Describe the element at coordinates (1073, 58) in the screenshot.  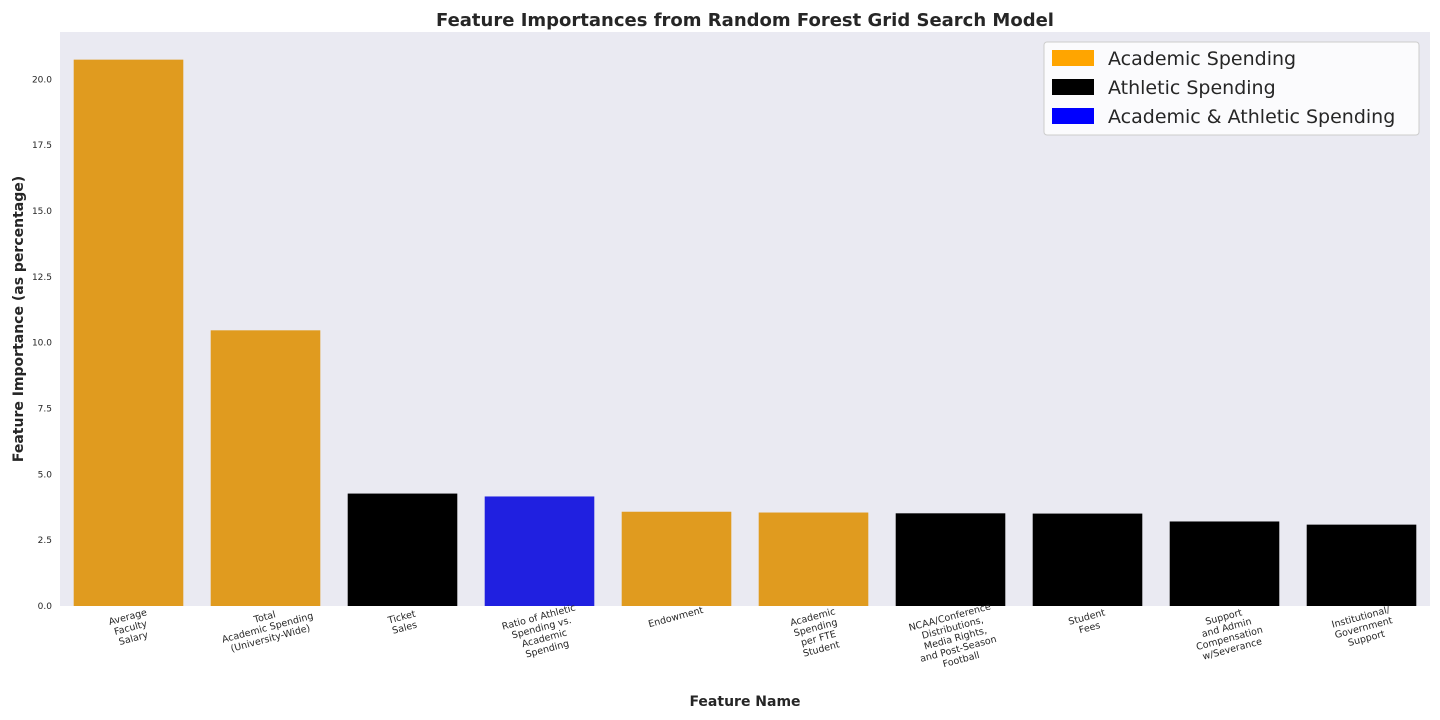
I see `legend-swatch-academic` at that location.